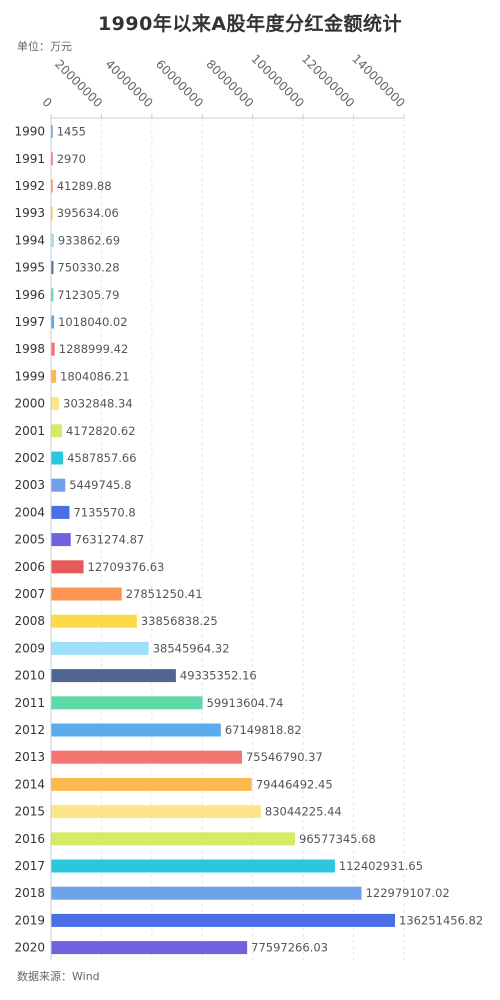  What do you see at coordinates (58, 976) in the screenshot?
I see `source-label: 数据来源：Wind` at bounding box center [58, 976].